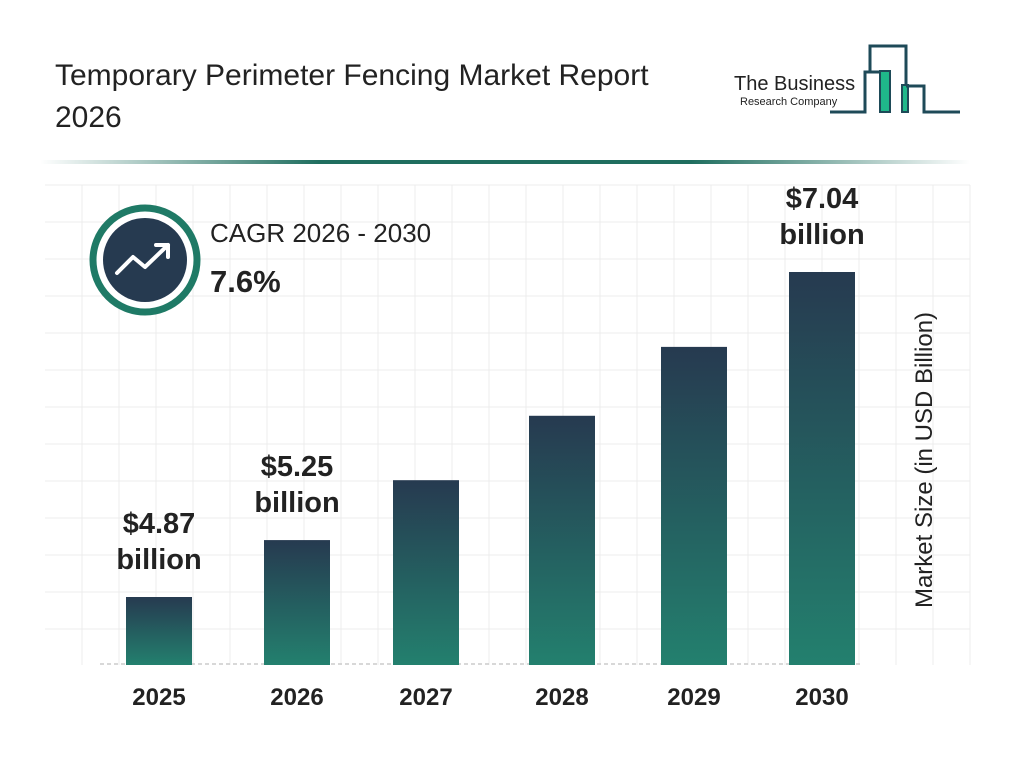 The width and height of the screenshot is (1024, 768). Describe the element at coordinates (297, 467) in the screenshot. I see `data-label: $5.25` at that location.